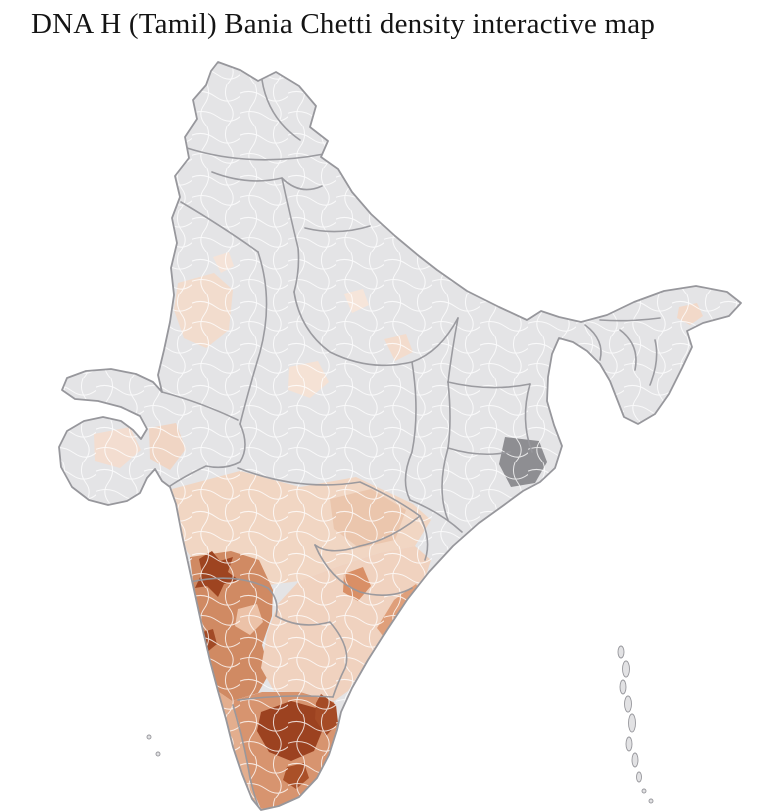 The image size is (769, 811). I want to click on andaman-islands, so click(635, 724).